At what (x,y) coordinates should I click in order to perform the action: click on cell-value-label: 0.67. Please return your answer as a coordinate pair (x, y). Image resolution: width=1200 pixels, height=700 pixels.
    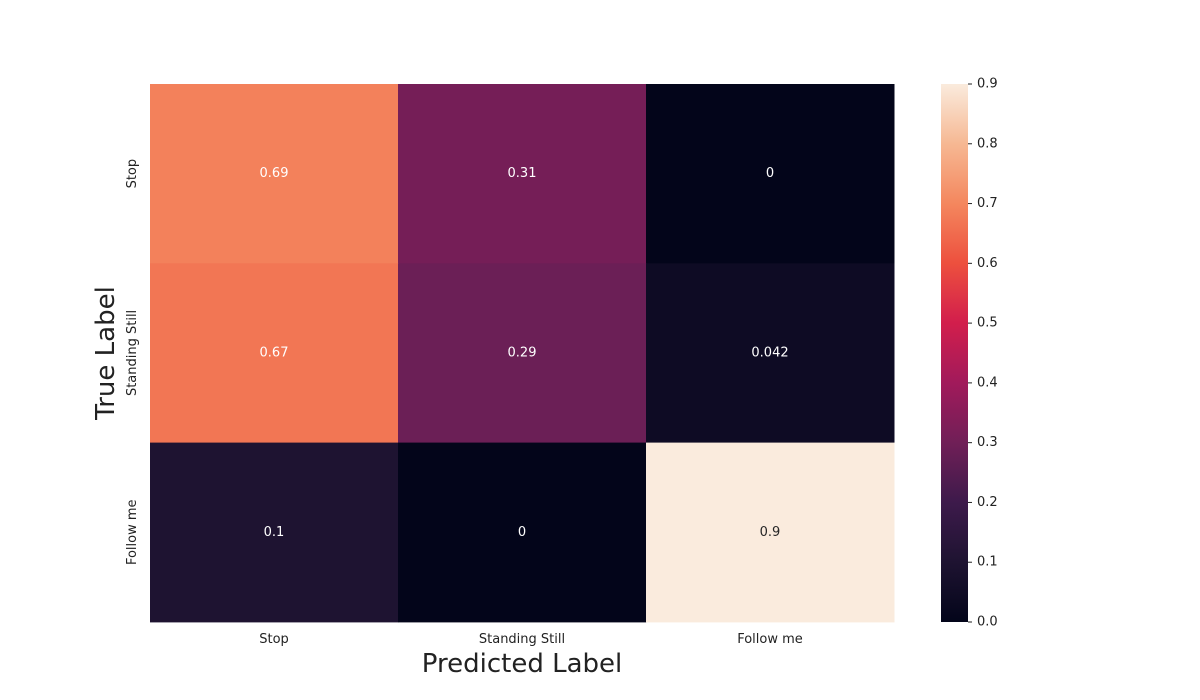
    Looking at the image, I should click on (274, 352).